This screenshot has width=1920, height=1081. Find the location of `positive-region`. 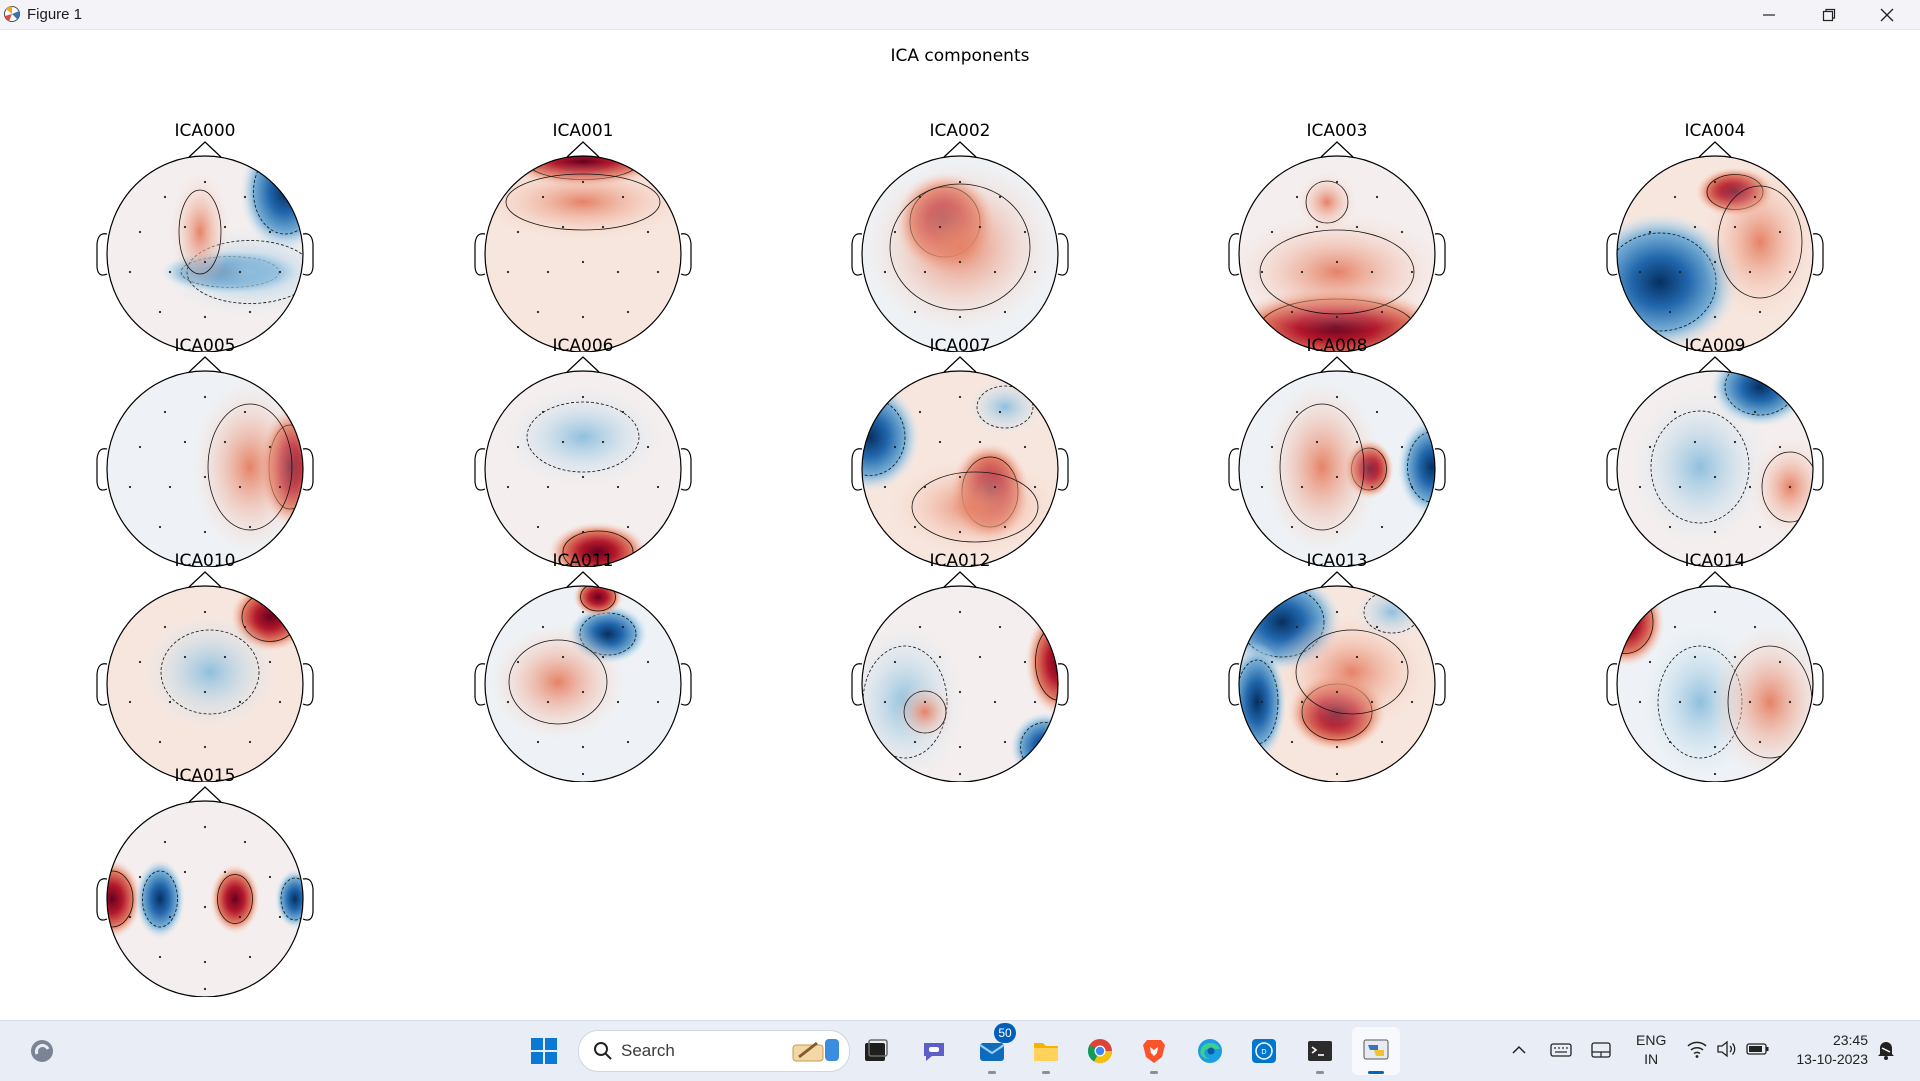

positive-region is located at coordinates (1322, 467).